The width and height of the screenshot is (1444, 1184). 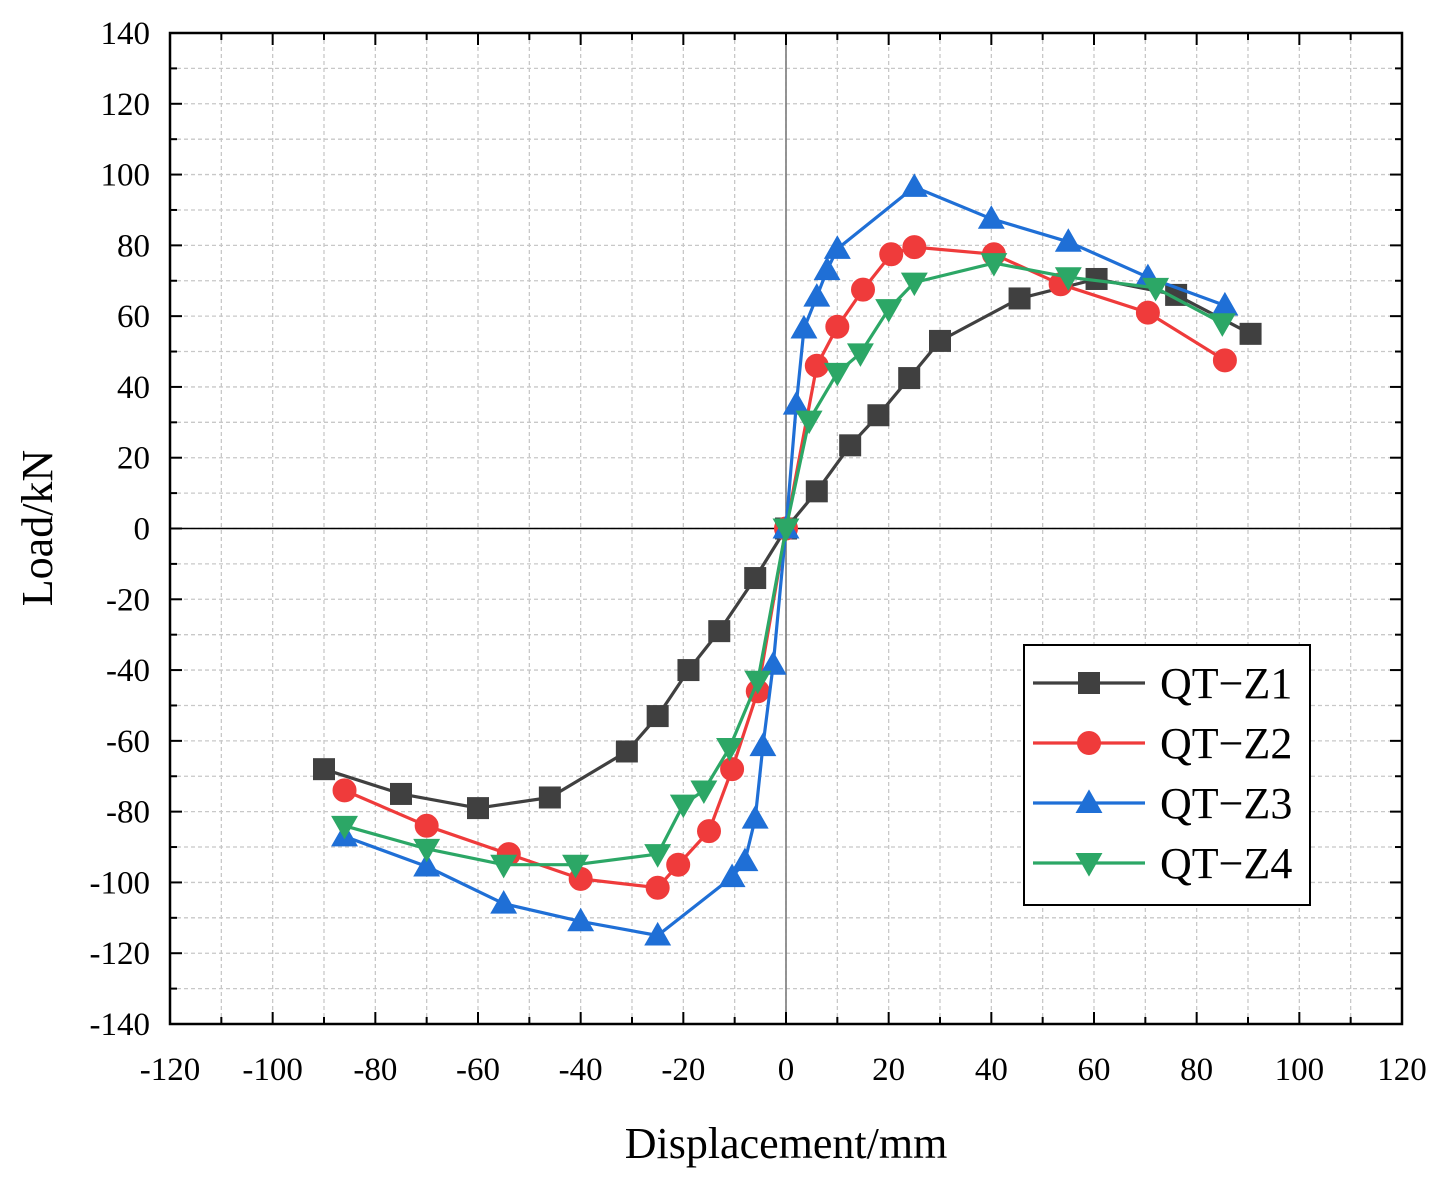 I want to click on legend-label: QT−Z4, so click(x=1226, y=863).